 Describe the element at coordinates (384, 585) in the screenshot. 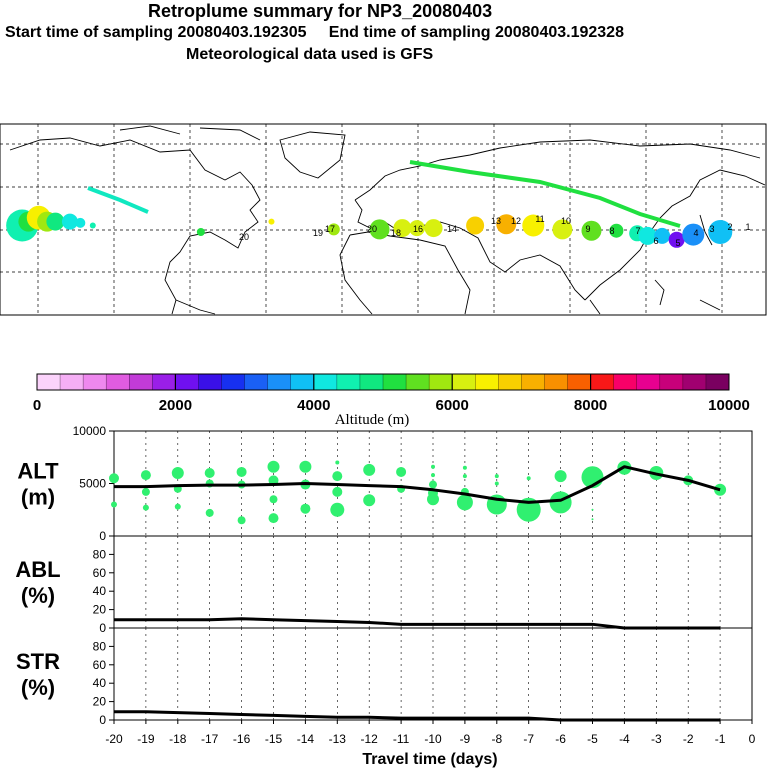

I see `panel-abl: 80 60 40 20 0 ABL(%)` at that location.